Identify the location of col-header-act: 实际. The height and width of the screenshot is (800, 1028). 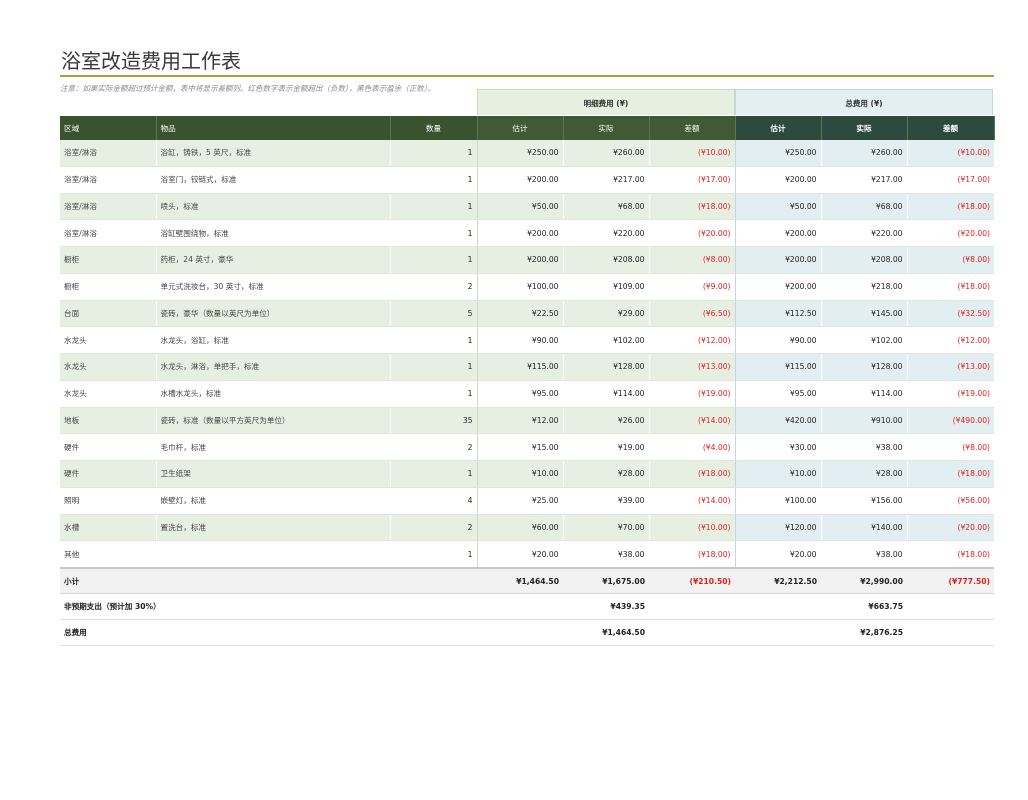
(606, 128).